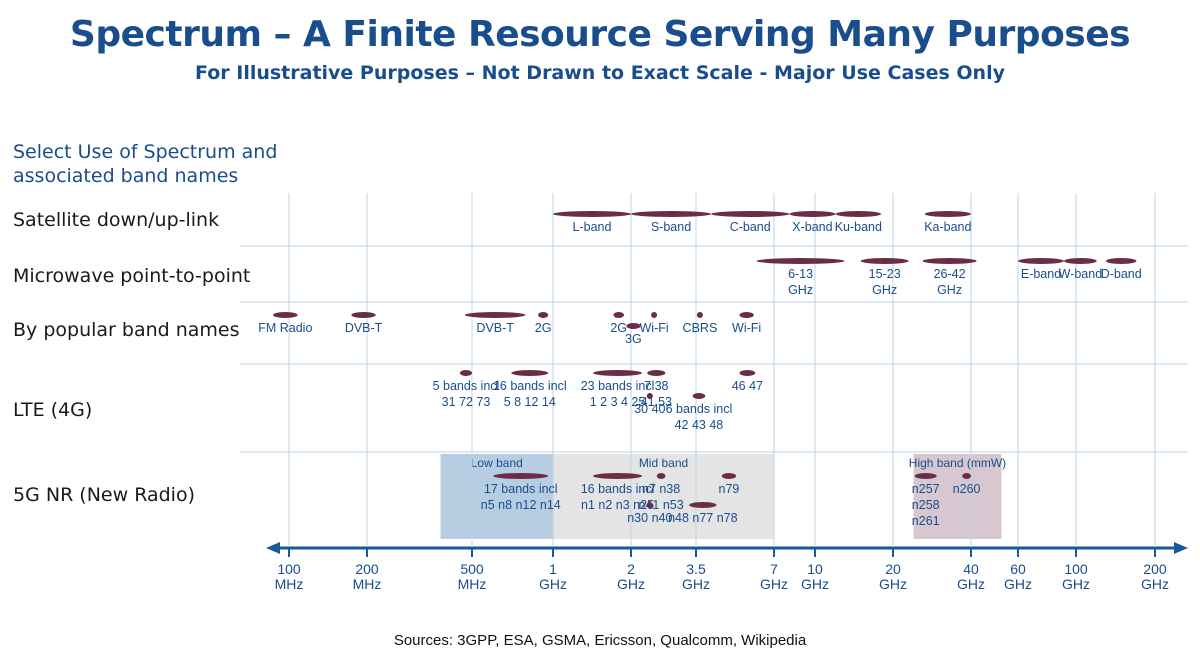  I want to click on axis-tick-label: 60, so click(1018, 569).